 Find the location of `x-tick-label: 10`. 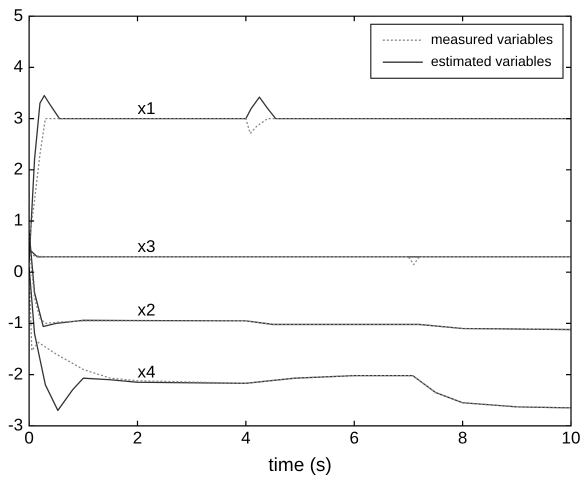

x-tick-label: 10 is located at coordinates (571, 438).